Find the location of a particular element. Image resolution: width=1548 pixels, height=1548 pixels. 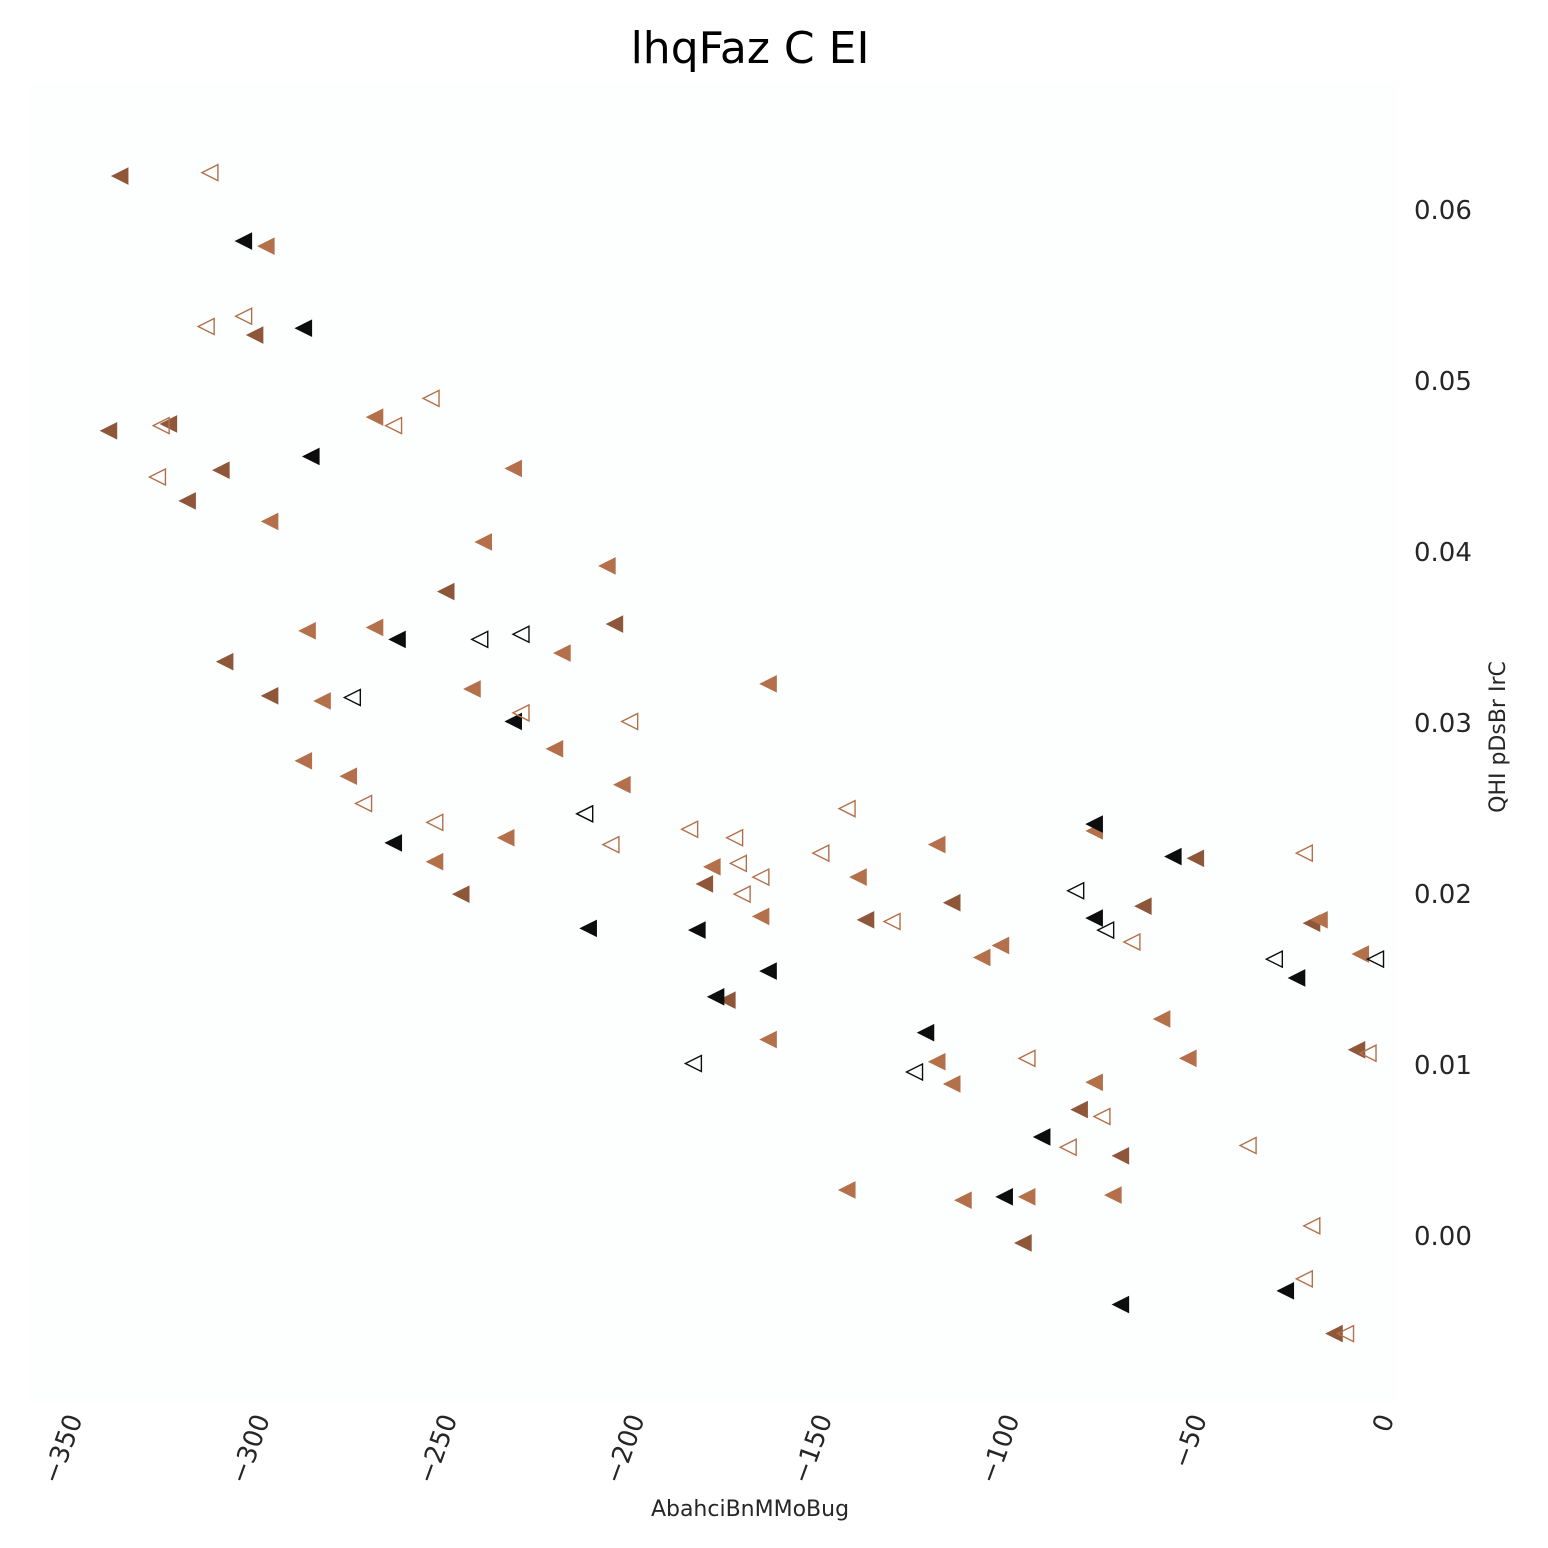

chart-title: lhqFaz C EI is located at coordinates (750, 48).